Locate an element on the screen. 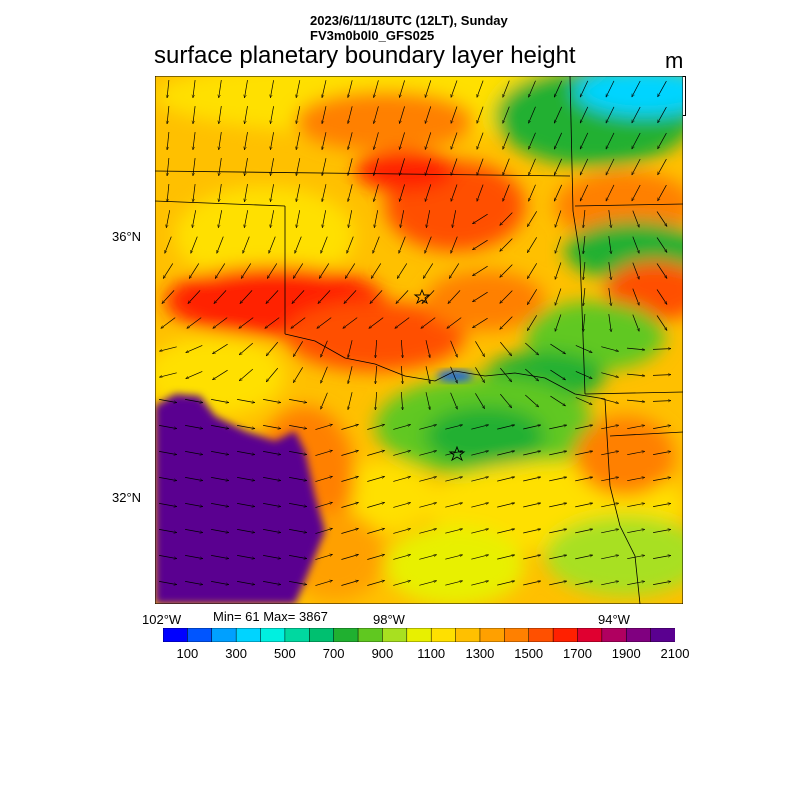 This screenshot has width=800, height=800. colorbar-label: 900 is located at coordinates (382, 653).